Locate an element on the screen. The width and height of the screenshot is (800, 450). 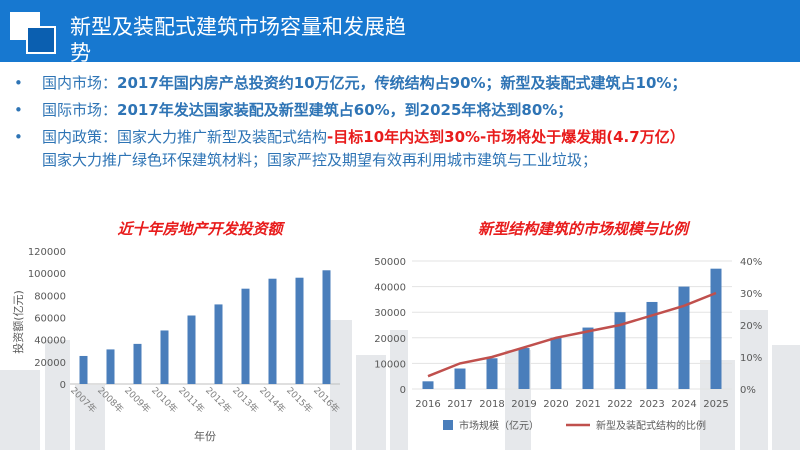
chart2-ytick-left-label: 10000 is located at coordinates (390, 364).